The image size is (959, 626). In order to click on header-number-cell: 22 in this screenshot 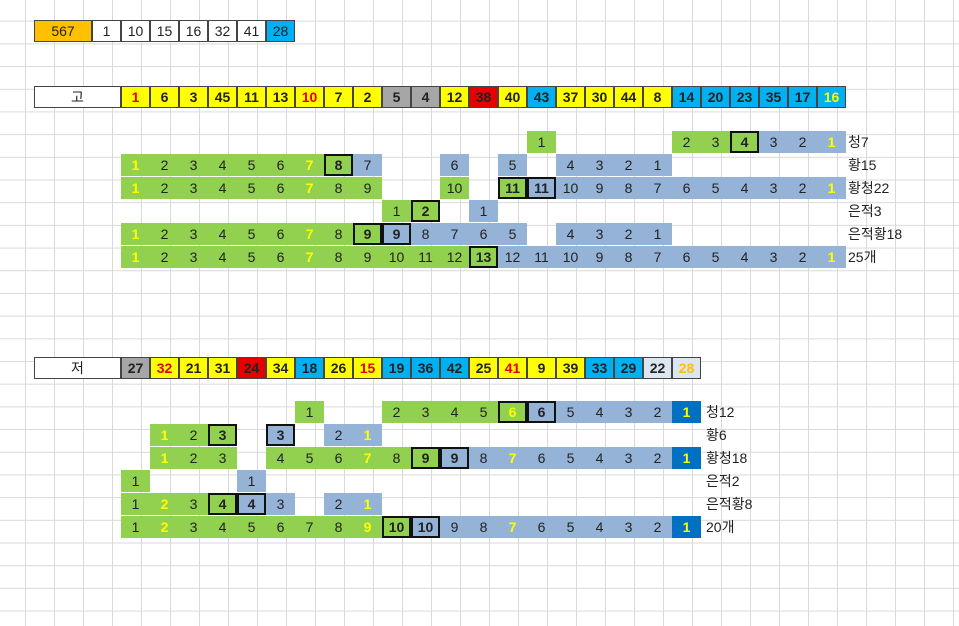, I will do `click(657, 368)`.